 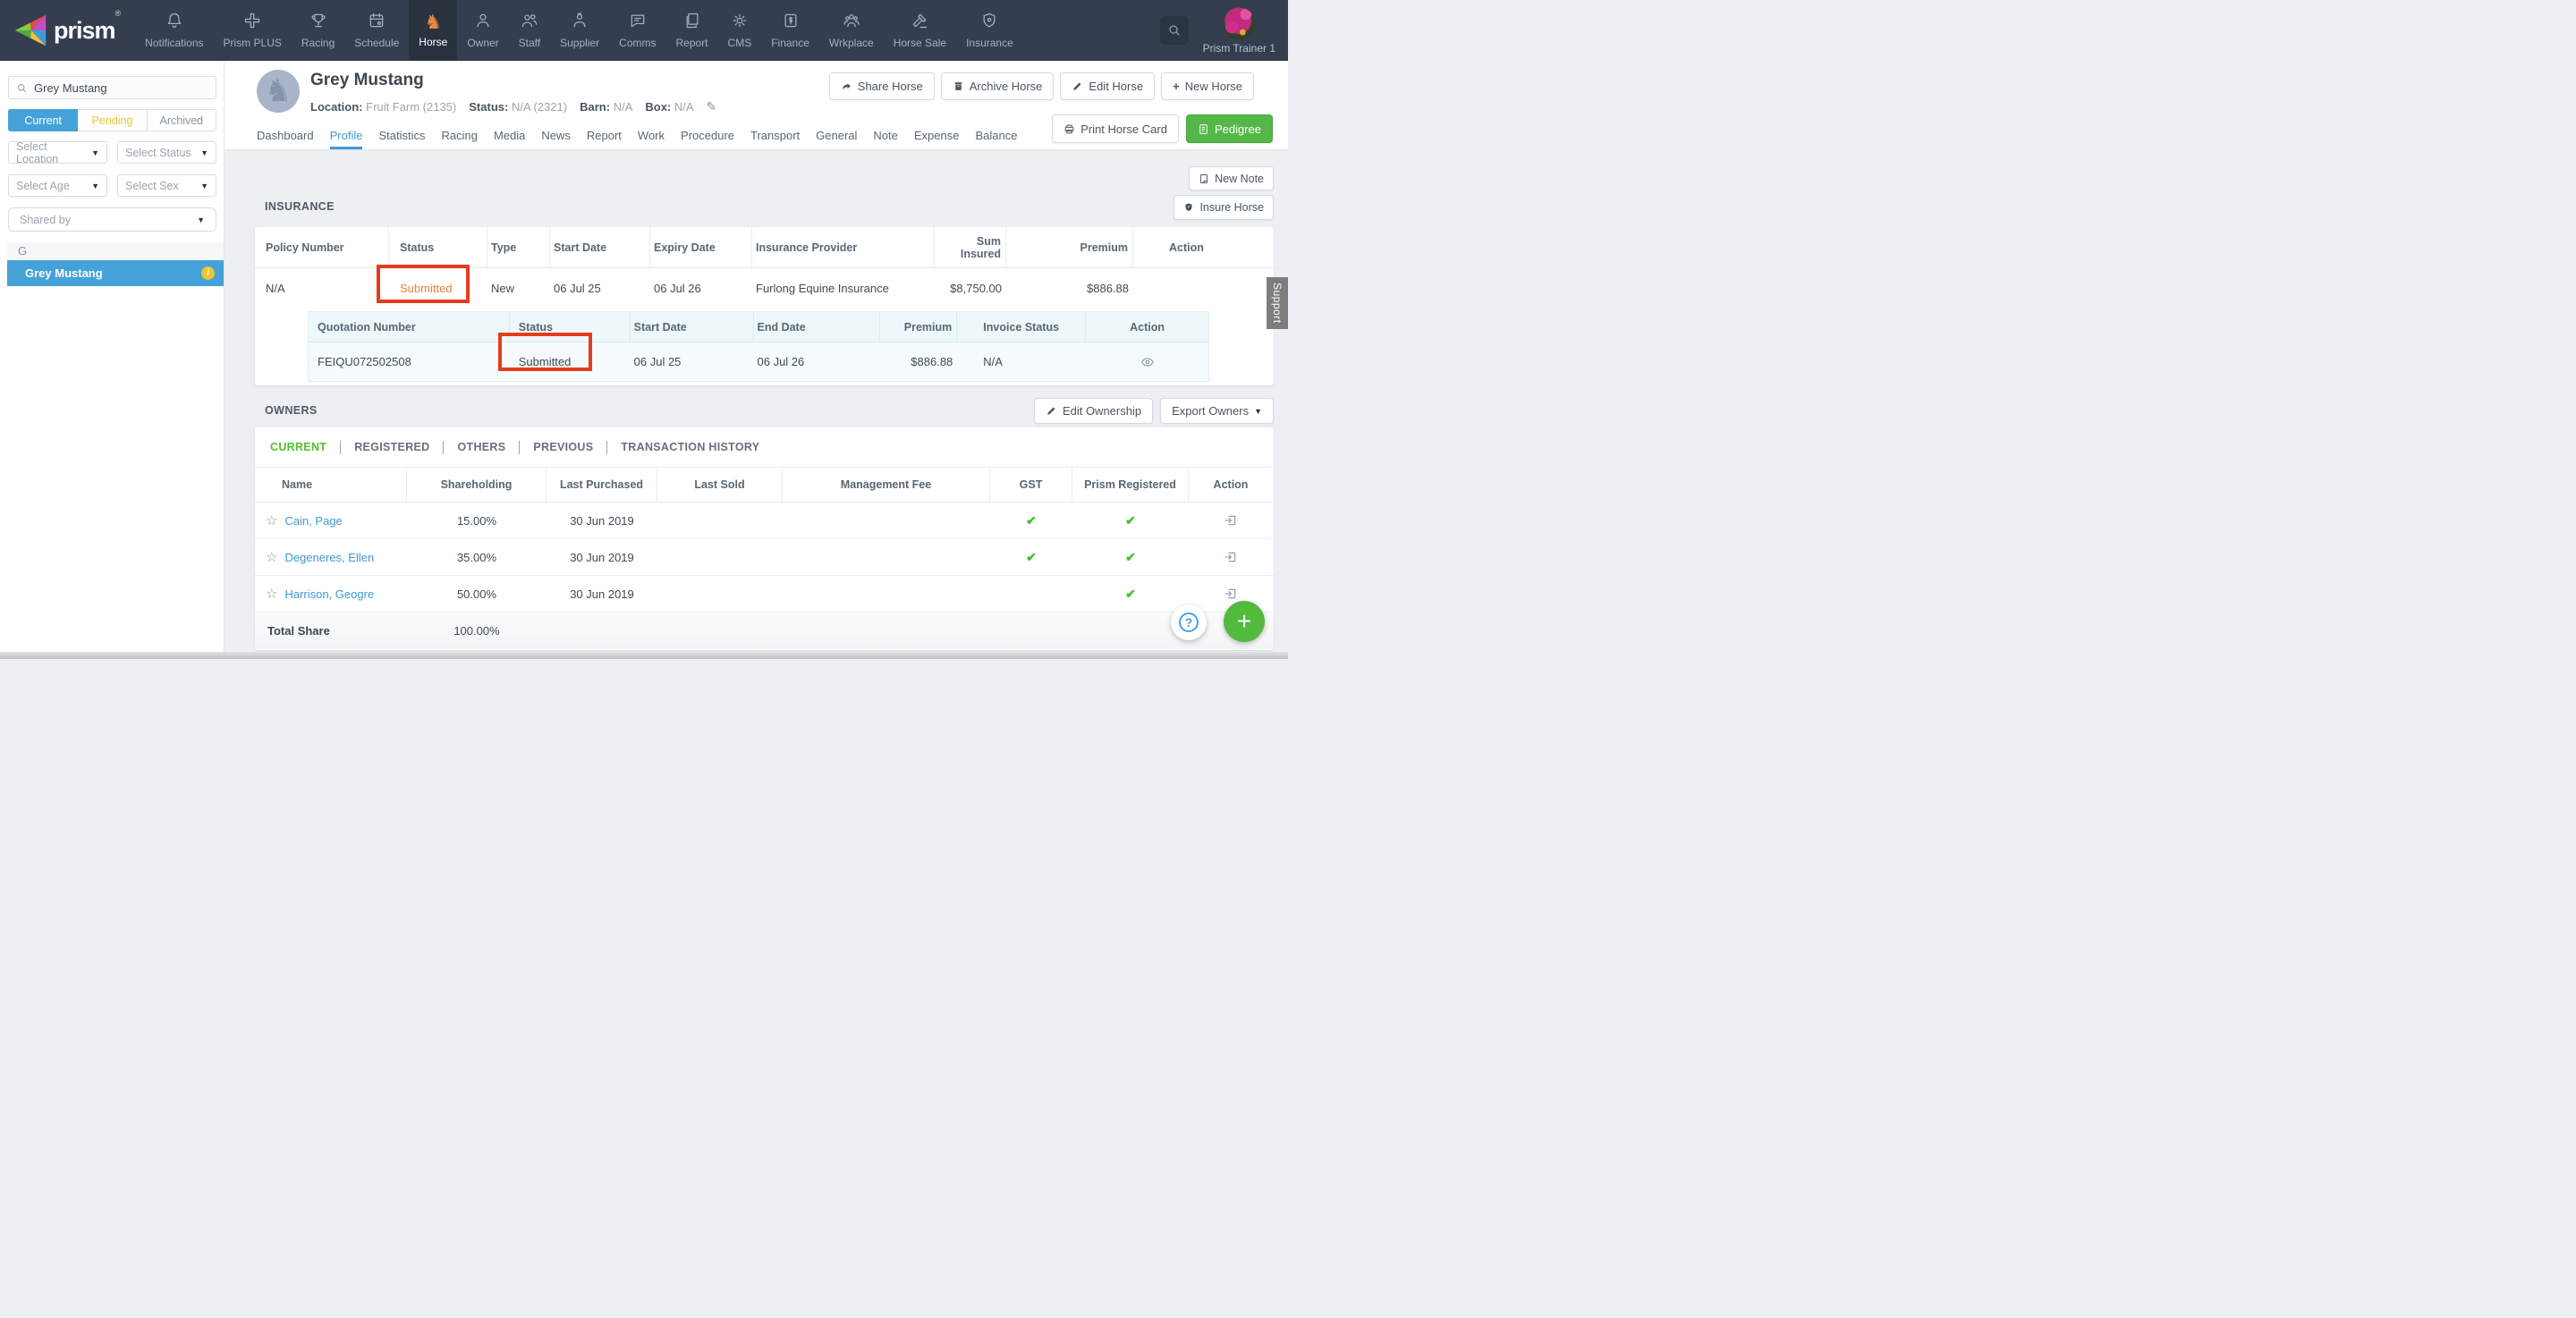 What do you see at coordinates (529, 31) in the screenshot?
I see `nav-item-staff: Staff` at bounding box center [529, 31].